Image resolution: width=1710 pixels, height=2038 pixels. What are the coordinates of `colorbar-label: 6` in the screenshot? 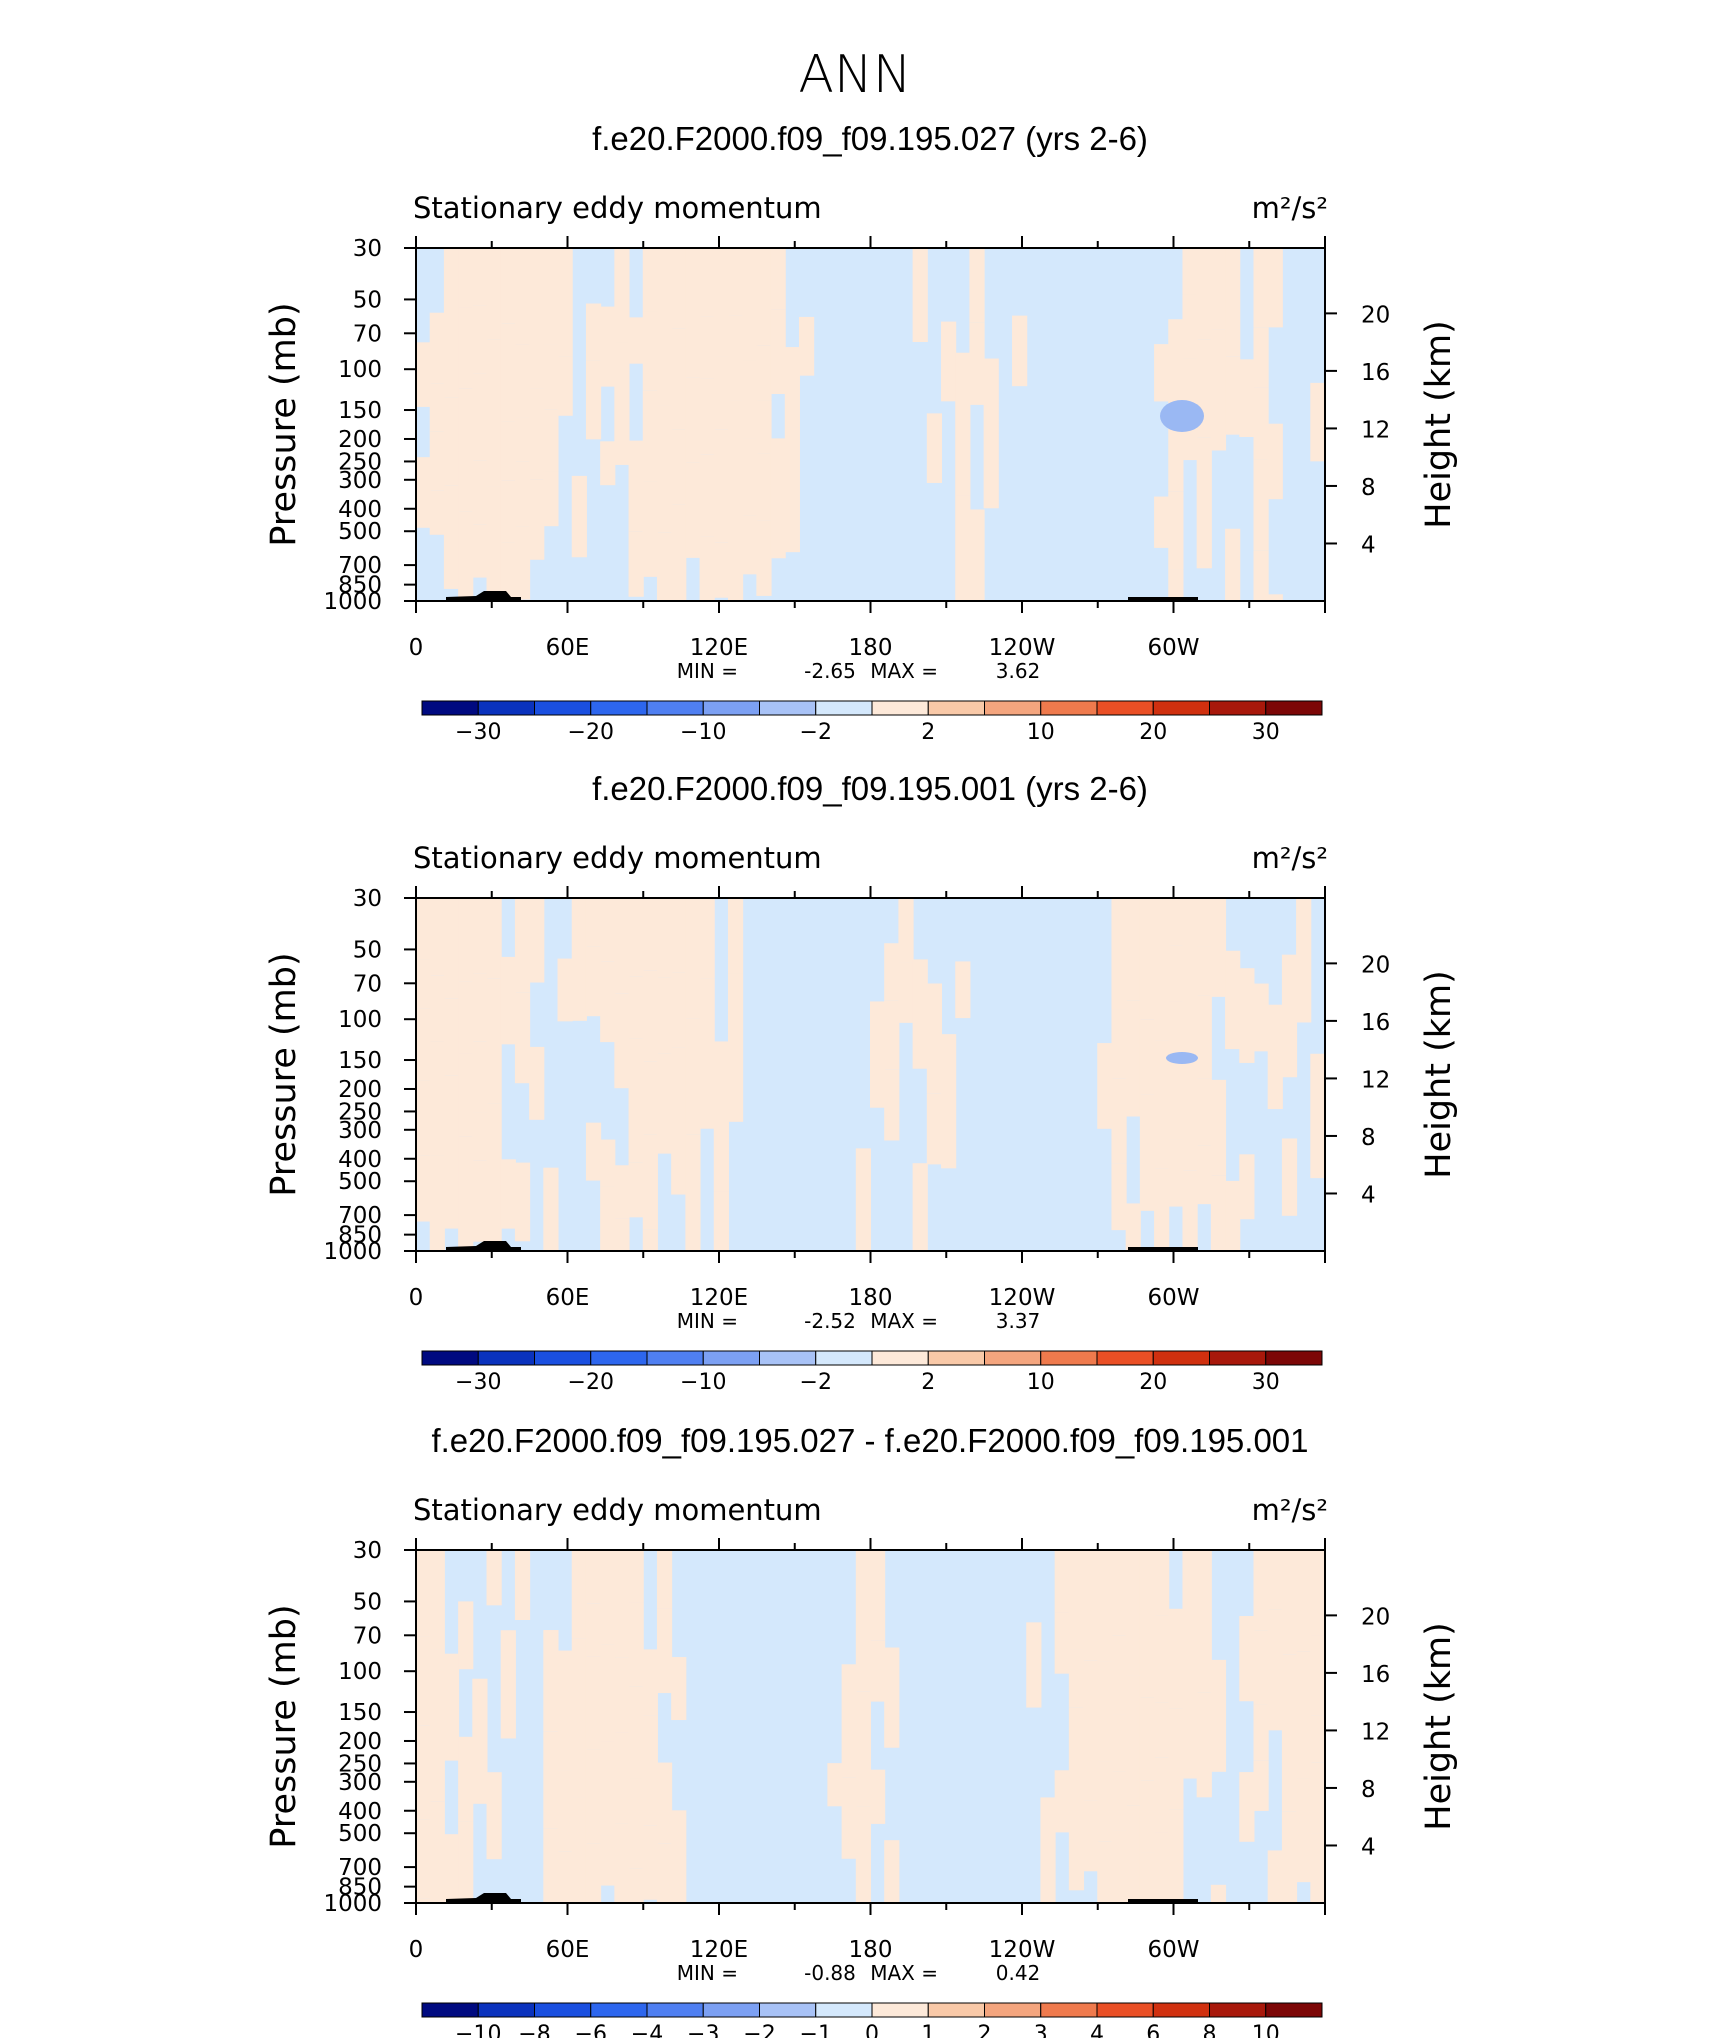 It's located at (1153, 2030).